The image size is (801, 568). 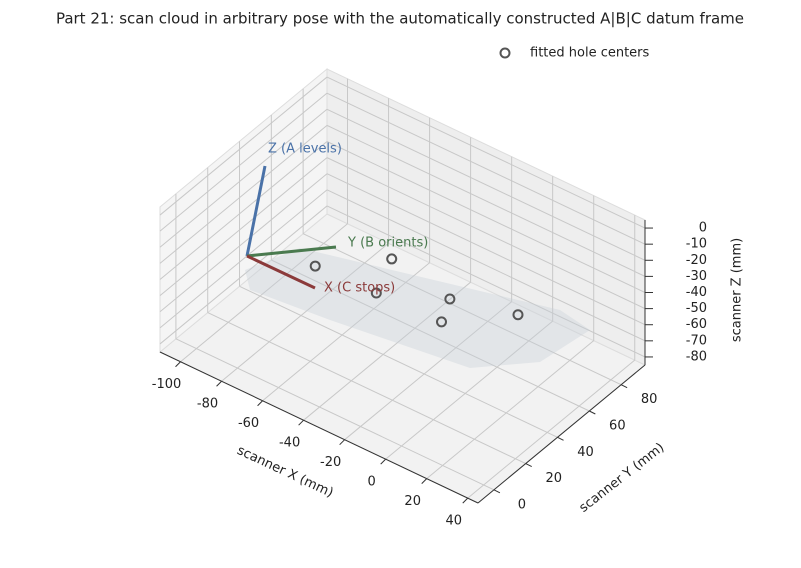 What do you see at coordinates (553, 478) in the screenshot?
I see `y-tick-label: 20` at bounding box center [553, 478].